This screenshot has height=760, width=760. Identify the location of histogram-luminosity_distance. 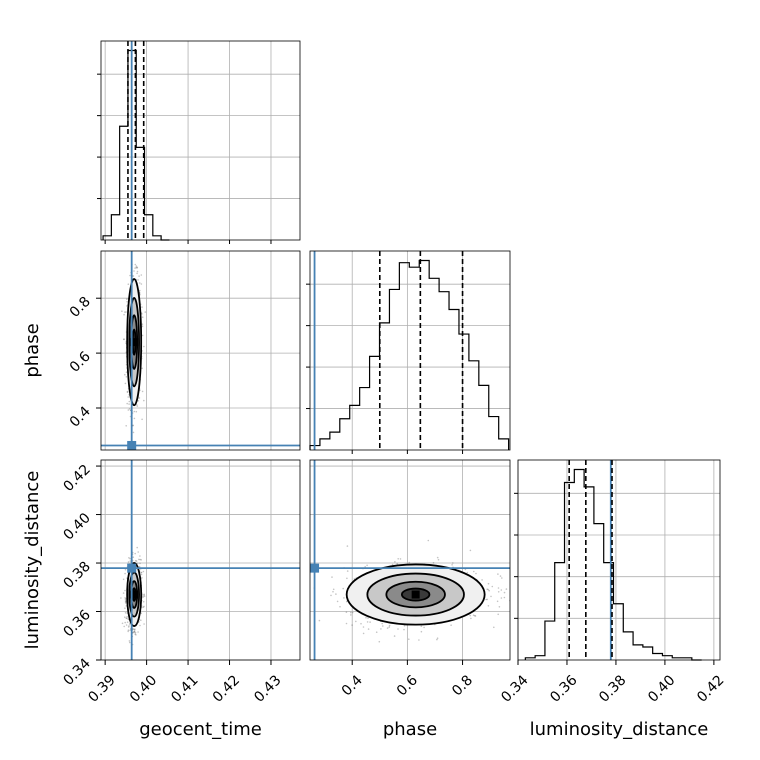
(613, 564).